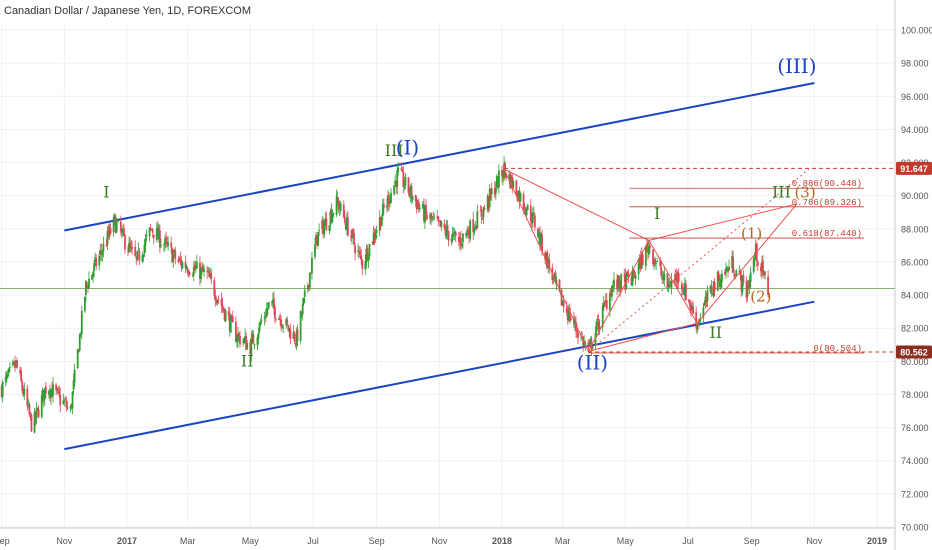 The width and height of the screenshot is (932, 550). What do you see at coordinates (247, 360) in the screenshot?
I see `wave-label: II` at bounding box center [247, 360].